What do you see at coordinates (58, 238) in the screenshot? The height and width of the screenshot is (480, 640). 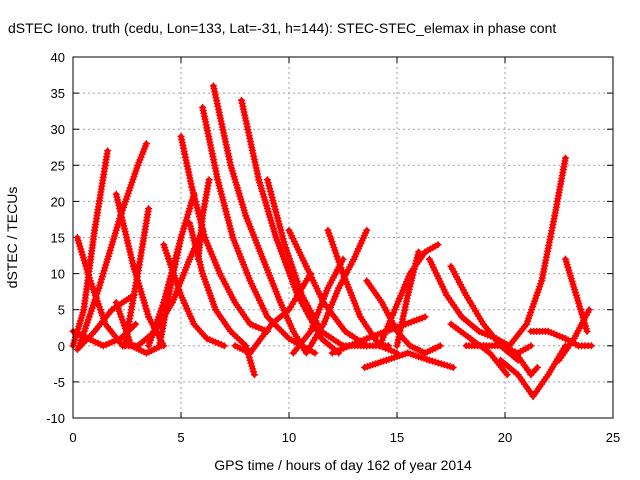 I see `y-tick-label: 15` at bounding box center [58, 238].